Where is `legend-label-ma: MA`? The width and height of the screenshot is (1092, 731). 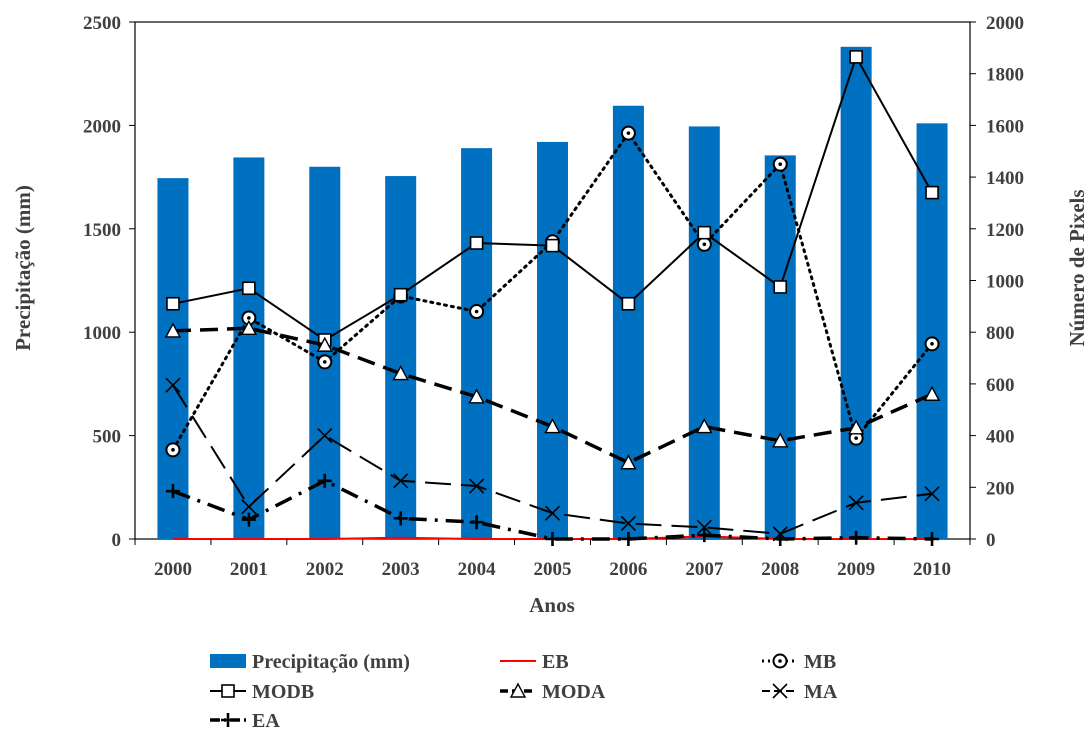
legend-label-ma: MA is located at coordinates (821, 692).